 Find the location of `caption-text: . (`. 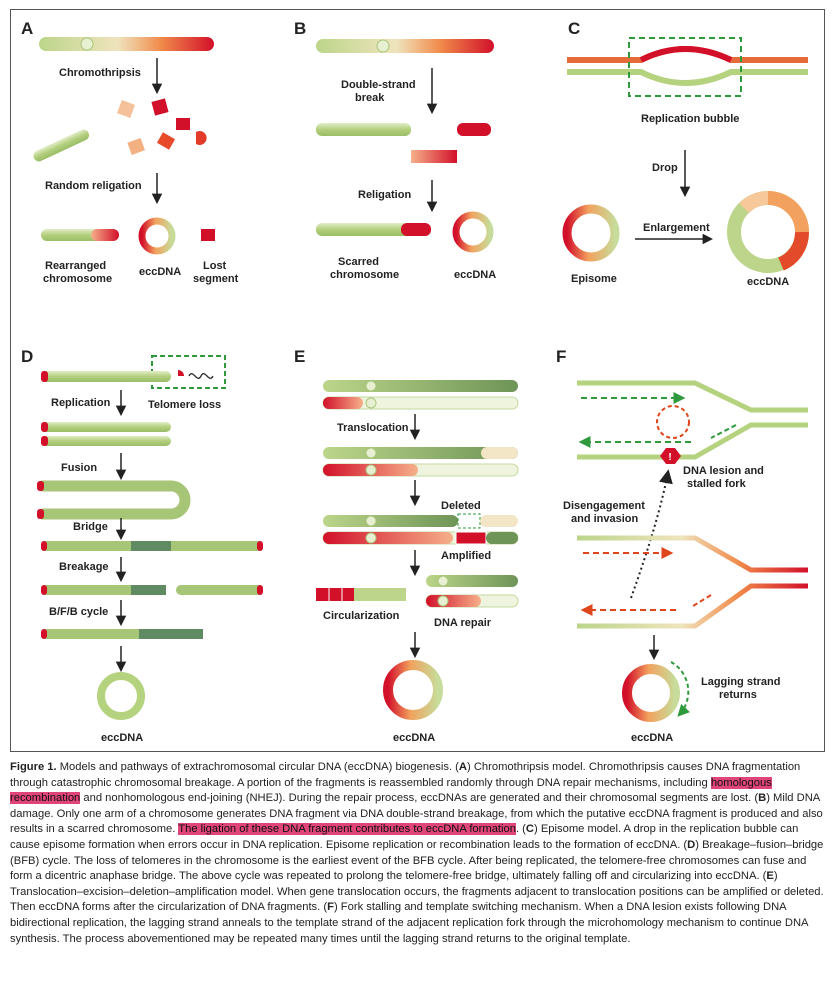

caption-text: . ( is located at coordinates (520, 829).